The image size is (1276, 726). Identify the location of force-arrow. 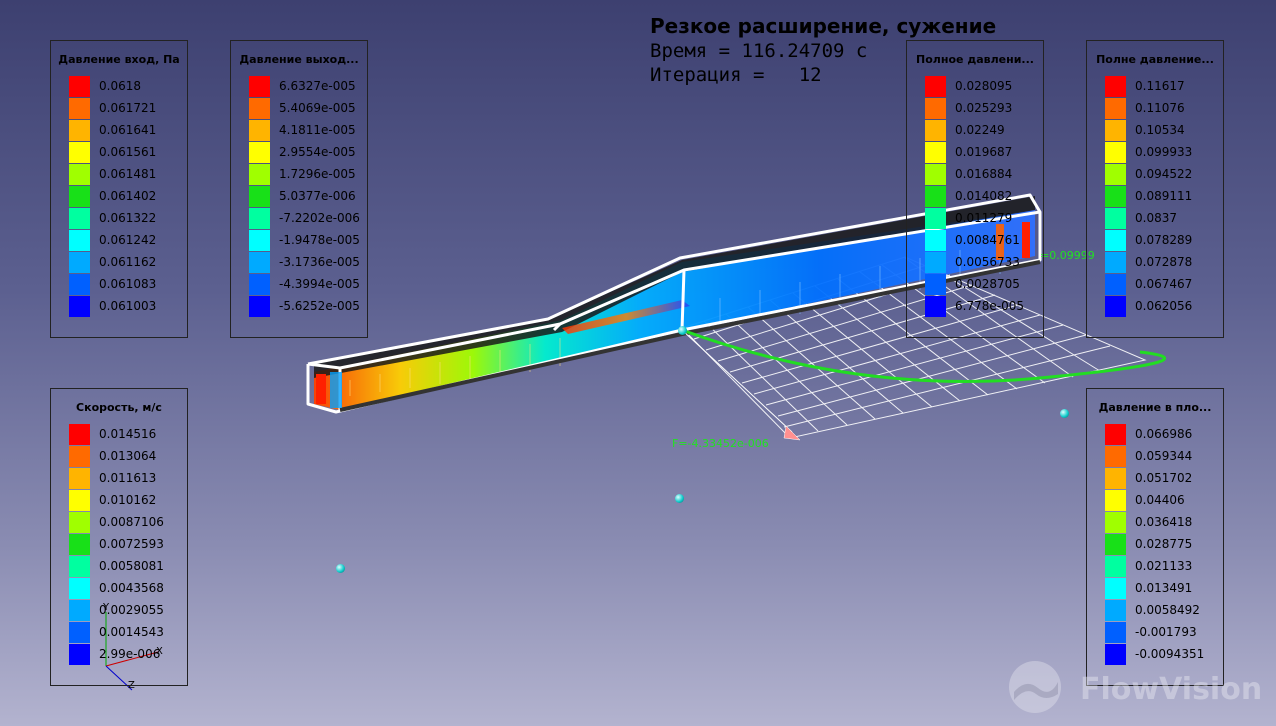
(741, 385).